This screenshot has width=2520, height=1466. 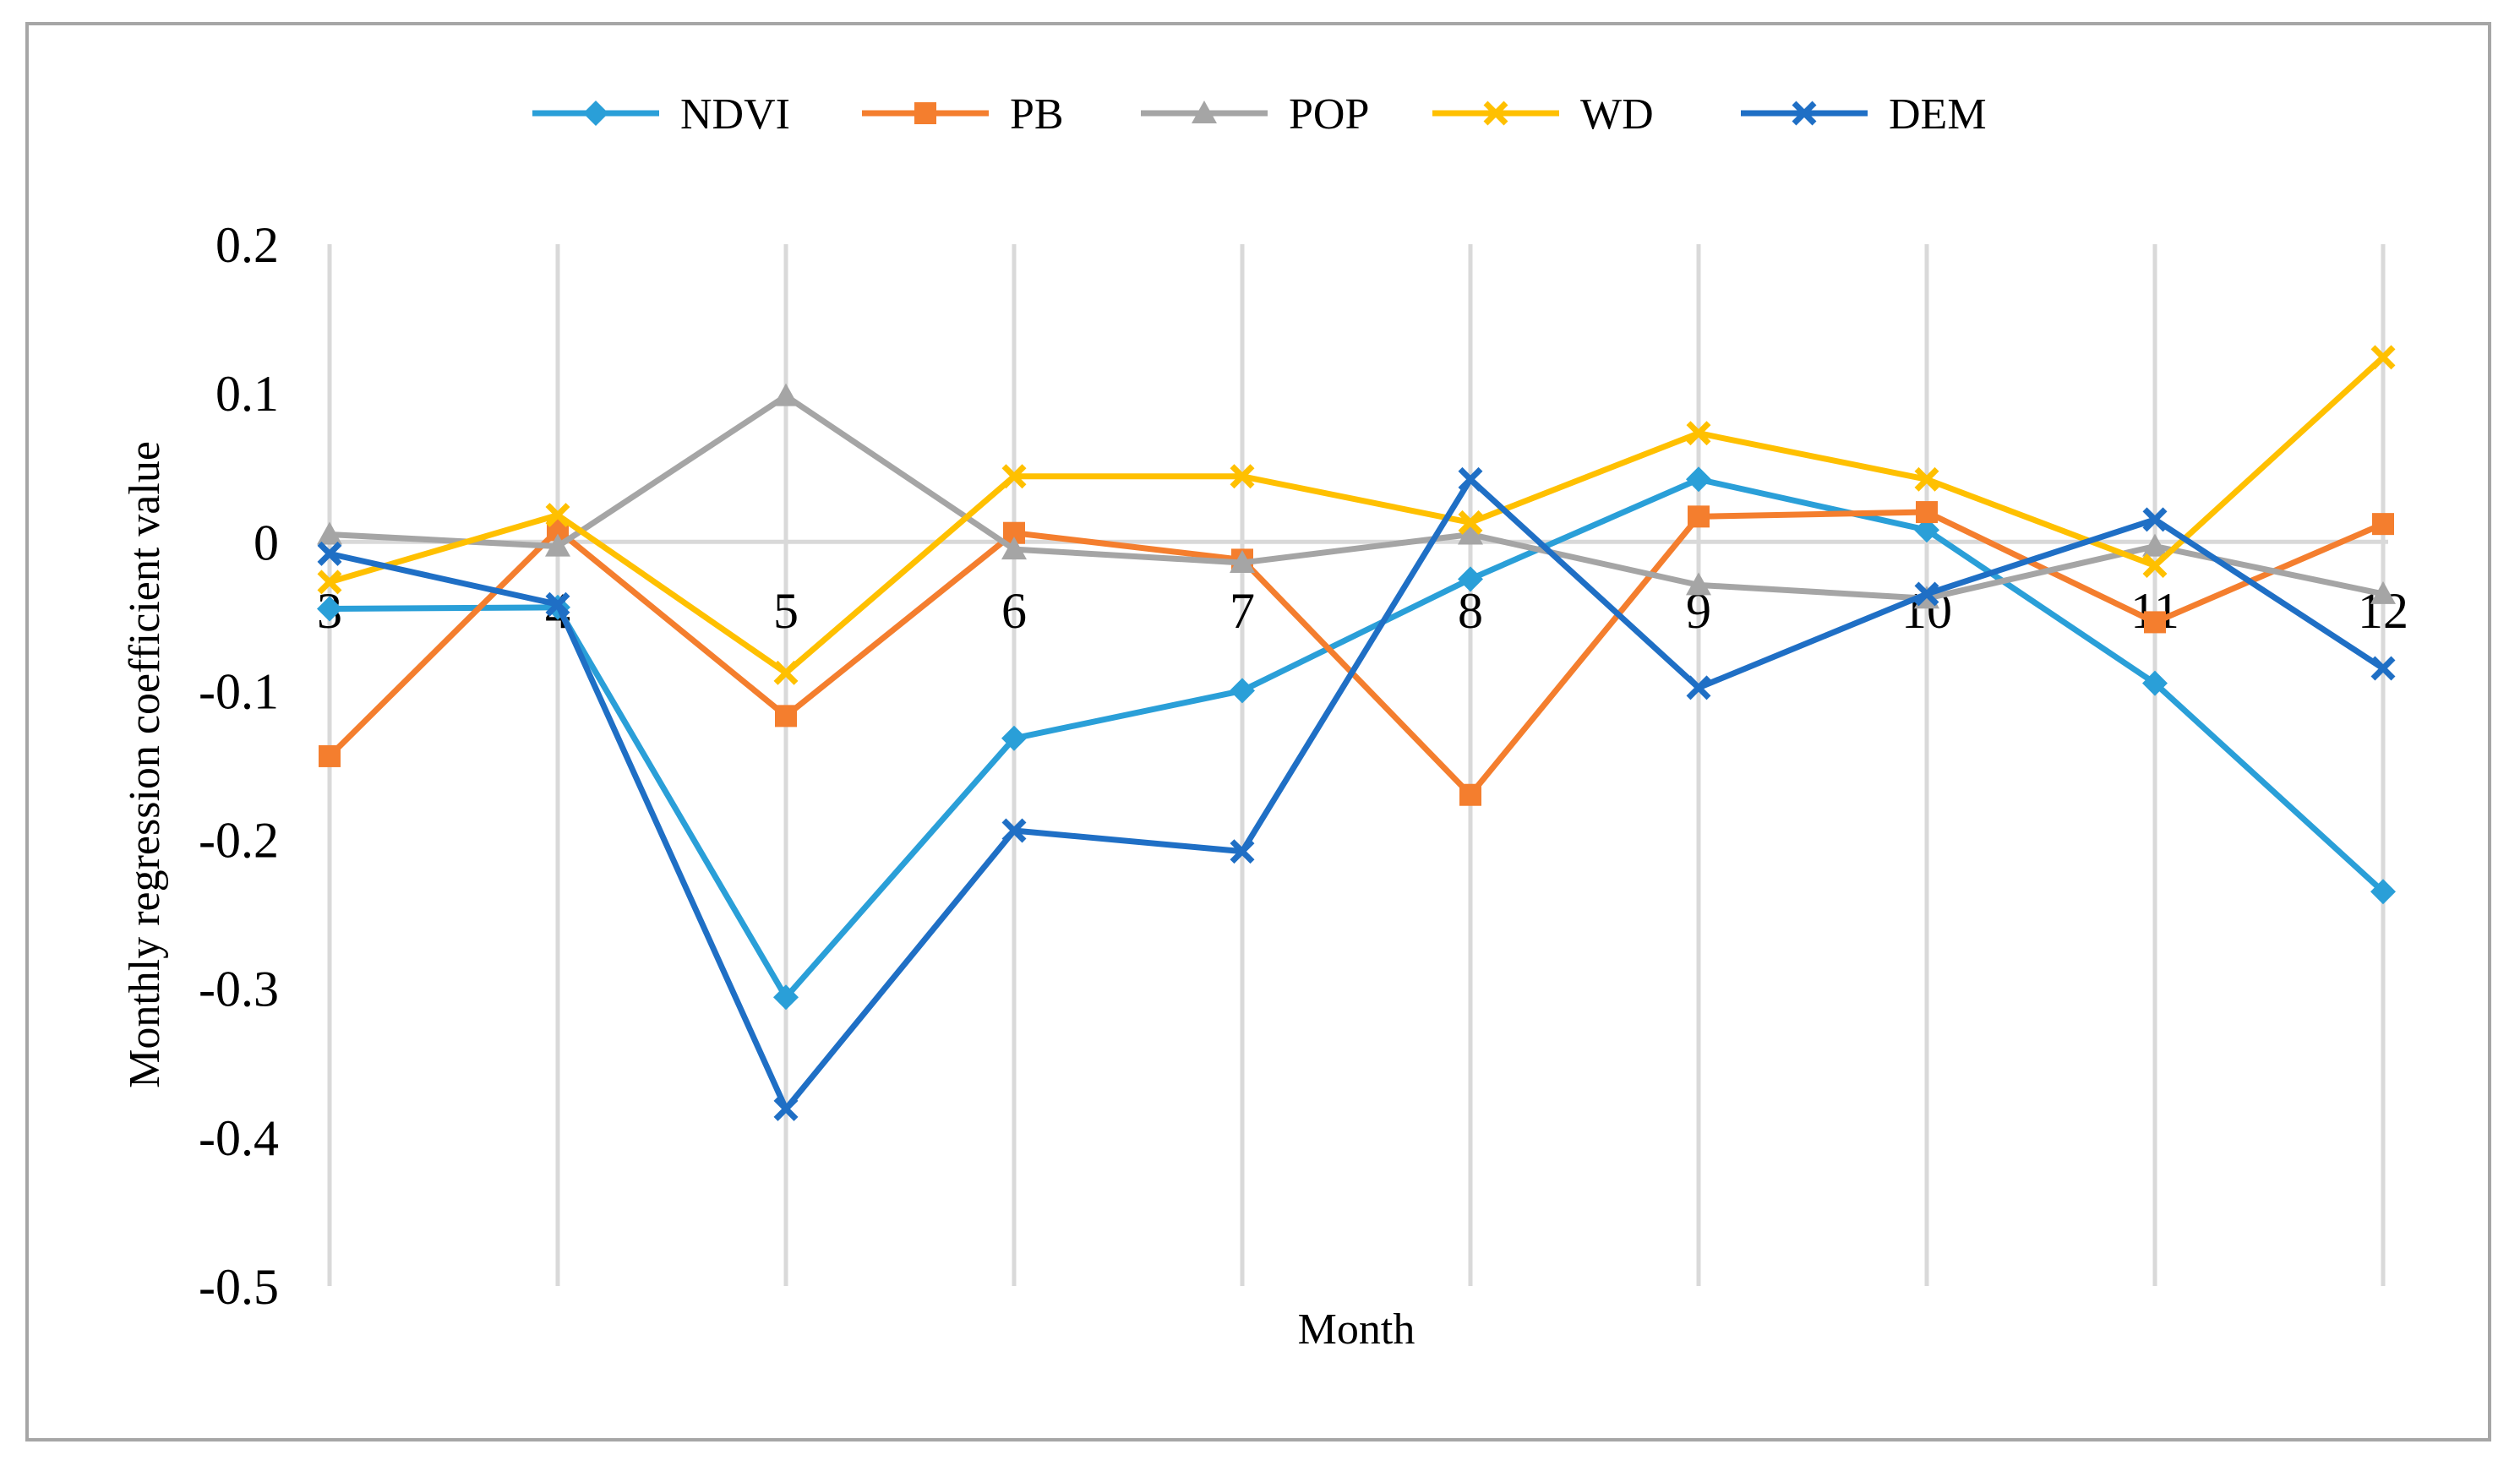 What do you see at coordinates (1014, 611) in the screenshot?
I see `x-tick-label: 6` at bounding box center [1014, 611].